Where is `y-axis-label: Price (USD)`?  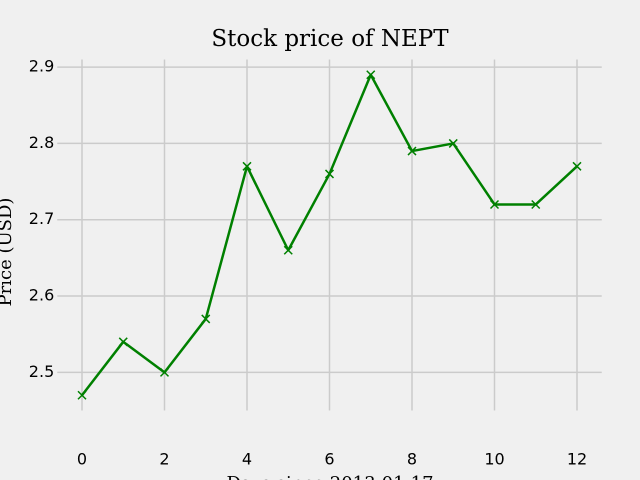
y-axis-label: Price (USD) is located at coordinates (8, 252).